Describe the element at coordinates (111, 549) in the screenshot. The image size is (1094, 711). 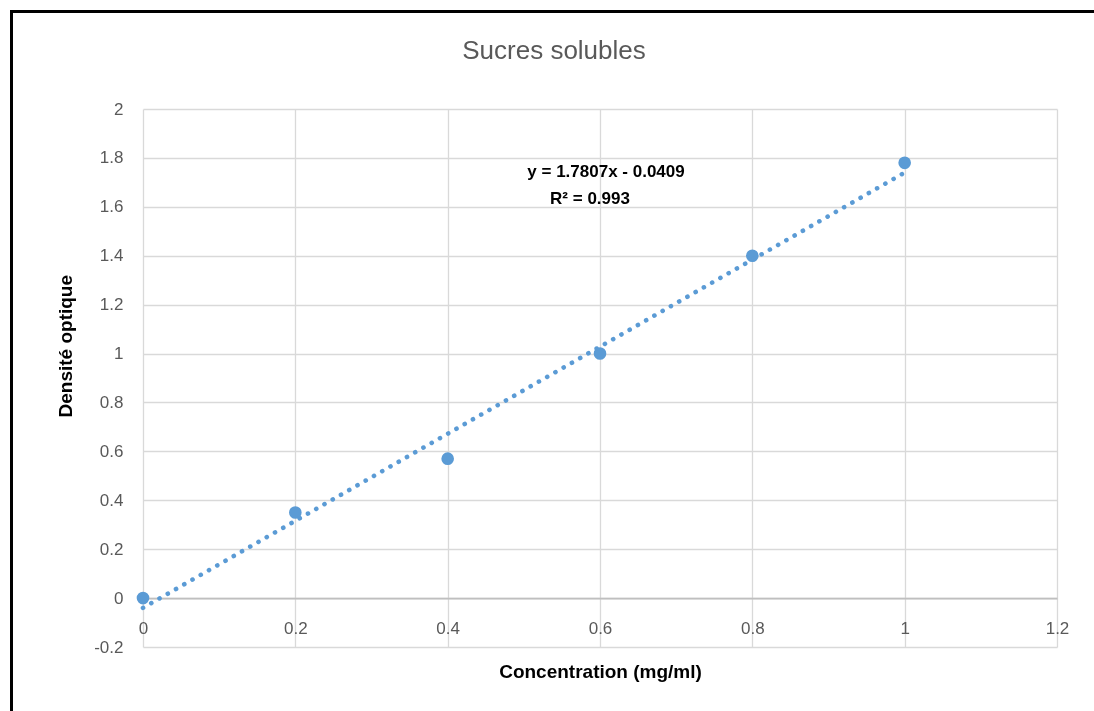
I see `y-tick-label: 0.2` at that location.